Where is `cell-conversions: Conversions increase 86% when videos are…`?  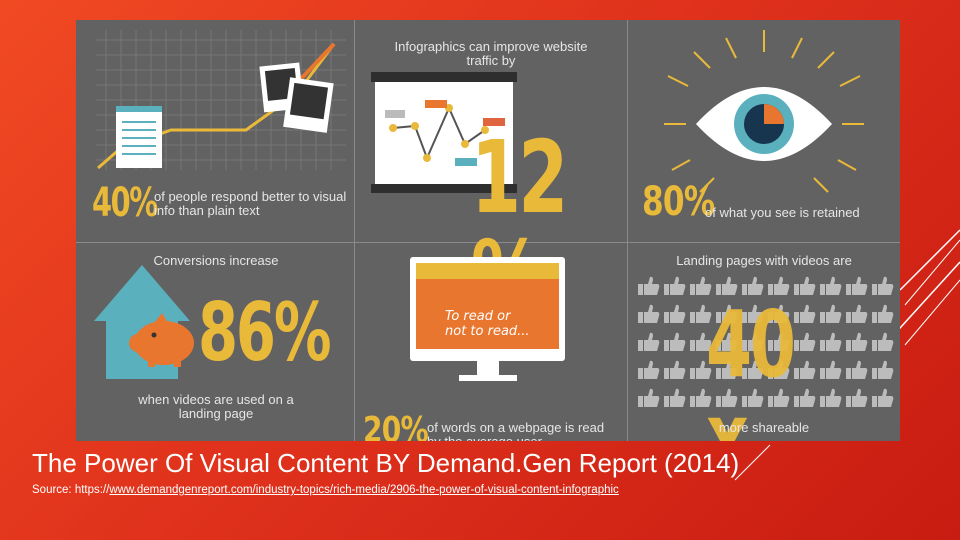 cell-conversions: Conversions increase 86% when videos are… is located at coordinates (215, 342).